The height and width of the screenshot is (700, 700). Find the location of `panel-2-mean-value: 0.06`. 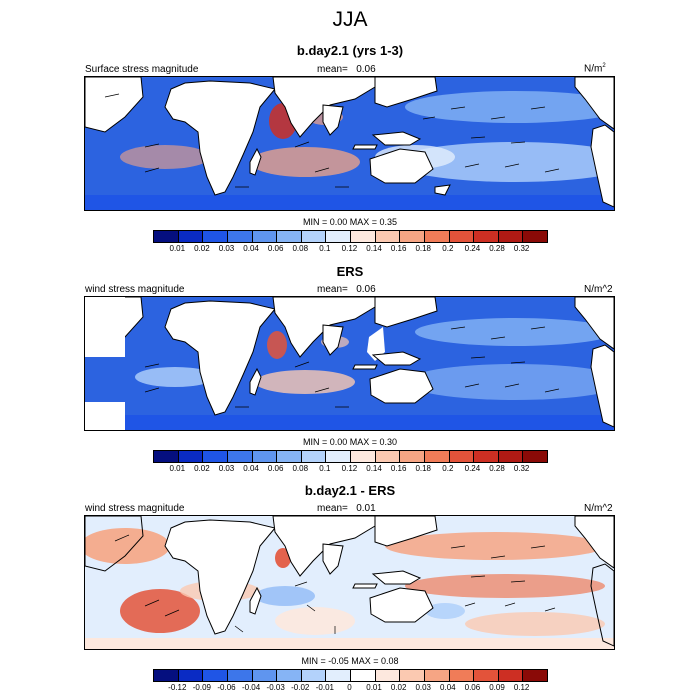

panel-2-mean-value: 0.06 is located at coordinates (366, 289).